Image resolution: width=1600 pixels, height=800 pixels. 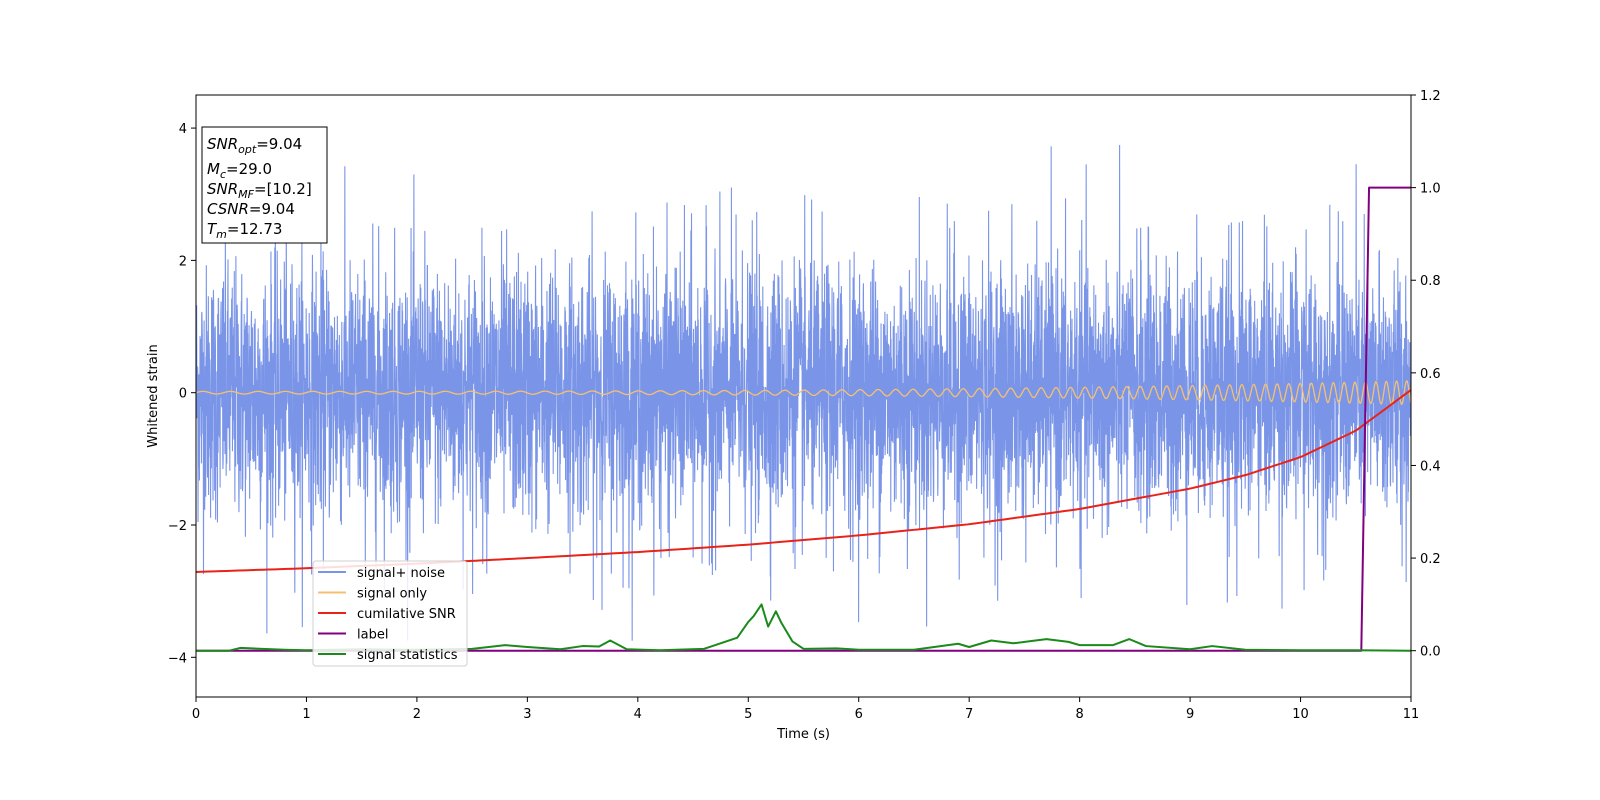 What do you see at coordinates (417, 714) in the screenshot?
I see `x-tick-label: 2` at bounding box center [417, 714].